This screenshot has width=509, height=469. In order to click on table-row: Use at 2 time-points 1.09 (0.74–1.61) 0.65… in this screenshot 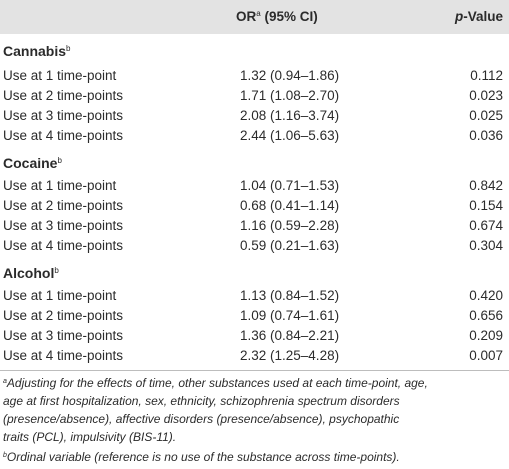, I will do `click(254, 318)`.